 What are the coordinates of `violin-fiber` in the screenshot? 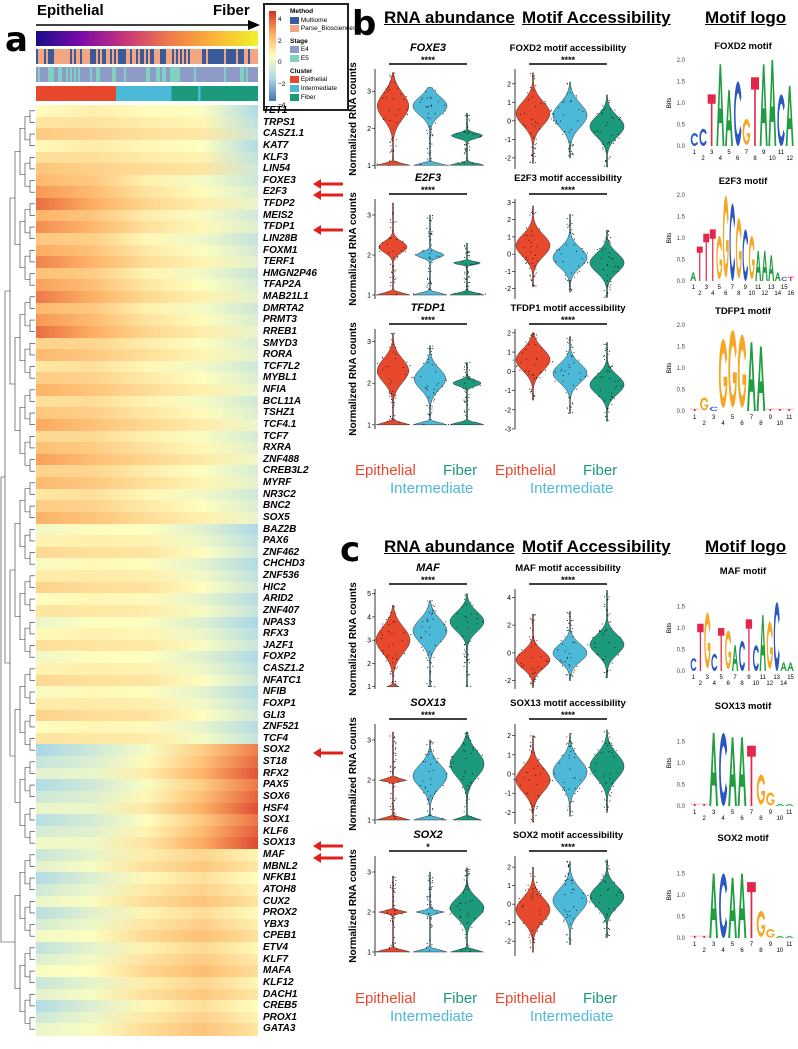 It's located at (607, 771).